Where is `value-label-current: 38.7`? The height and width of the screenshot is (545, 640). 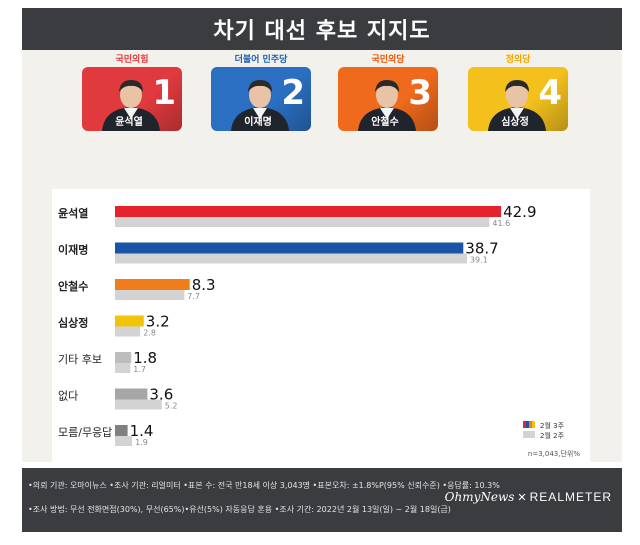
value-label-current: 38.7 is located at coordinates (481, 249).